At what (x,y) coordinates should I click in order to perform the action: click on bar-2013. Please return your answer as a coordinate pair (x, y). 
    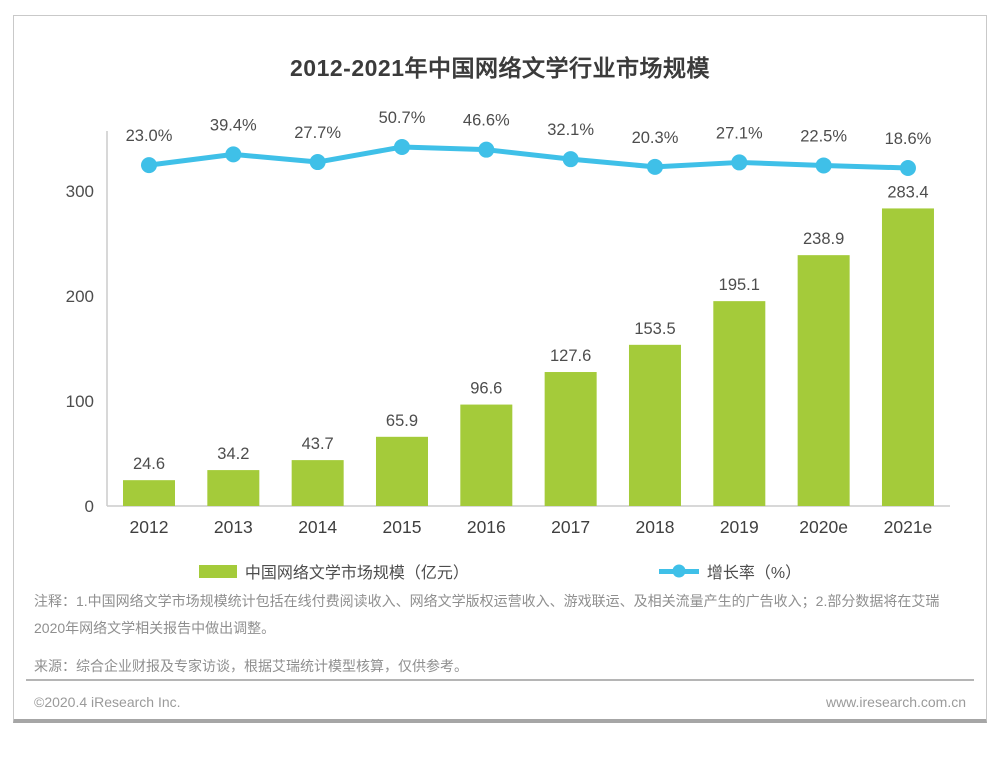
    Looking at the image, I should click on (233, 488).